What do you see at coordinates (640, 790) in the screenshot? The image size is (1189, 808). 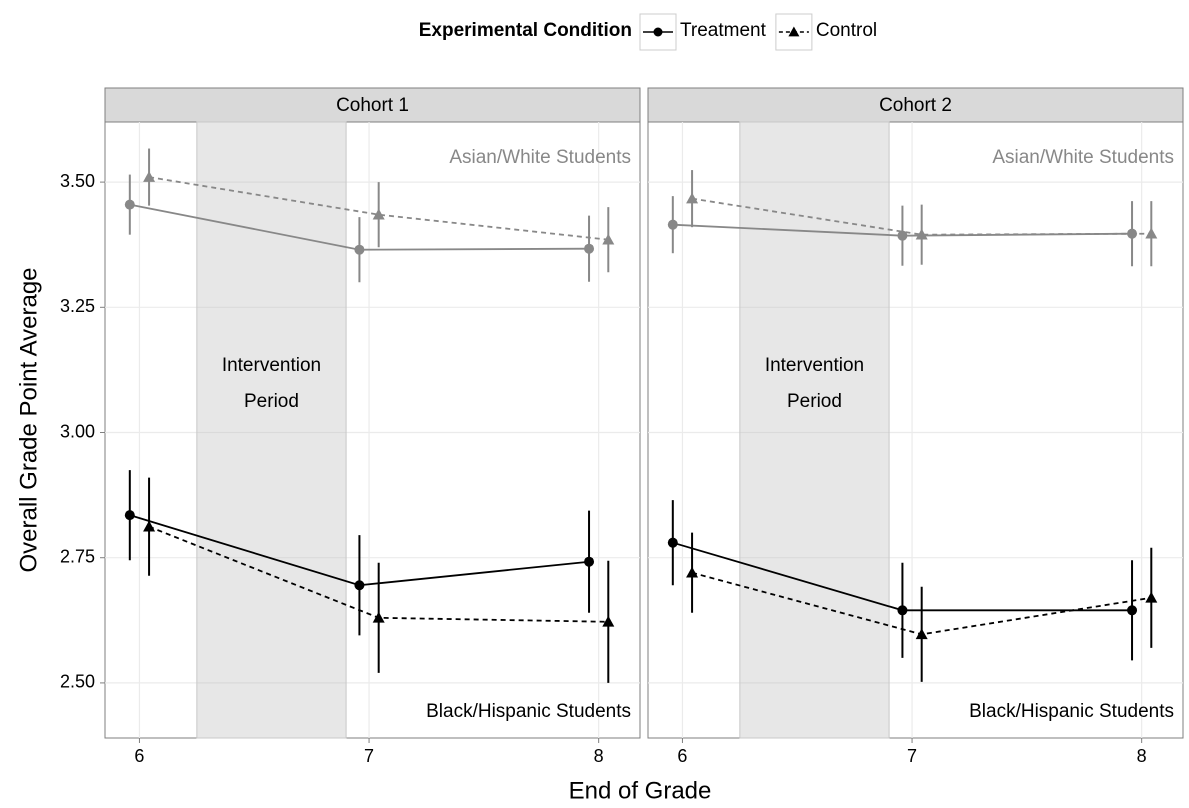 I see `x-axis-title: End of Grade` at bounding box center [640, 790].